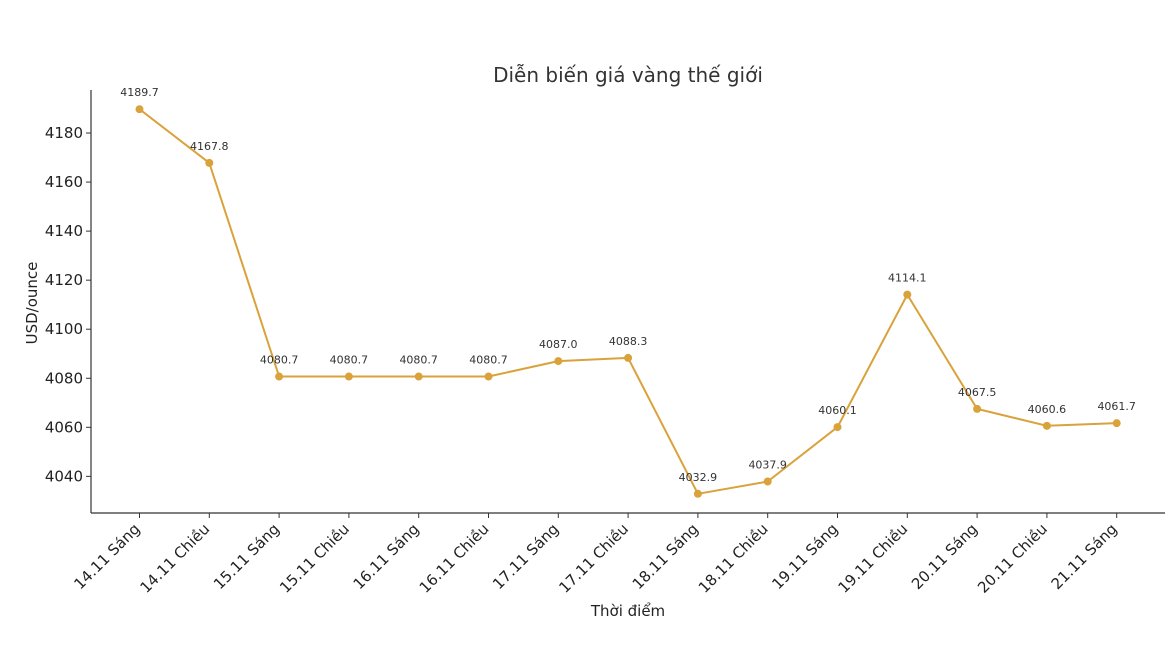  What do you see at coordinates (628, 75) in the screenshot?
I see `chart-title: Diễn biến giá vàng thế giới` at bounding box center [628, 75].